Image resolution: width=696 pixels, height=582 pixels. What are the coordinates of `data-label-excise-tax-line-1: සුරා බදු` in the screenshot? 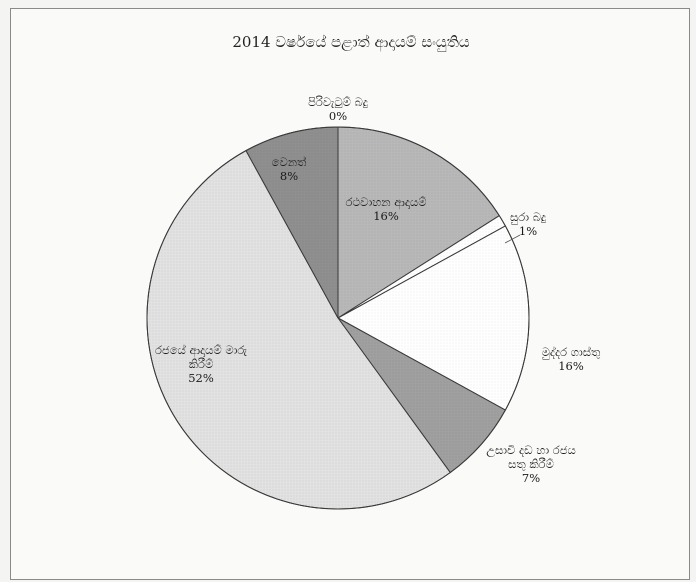 It's located at (528, 217).